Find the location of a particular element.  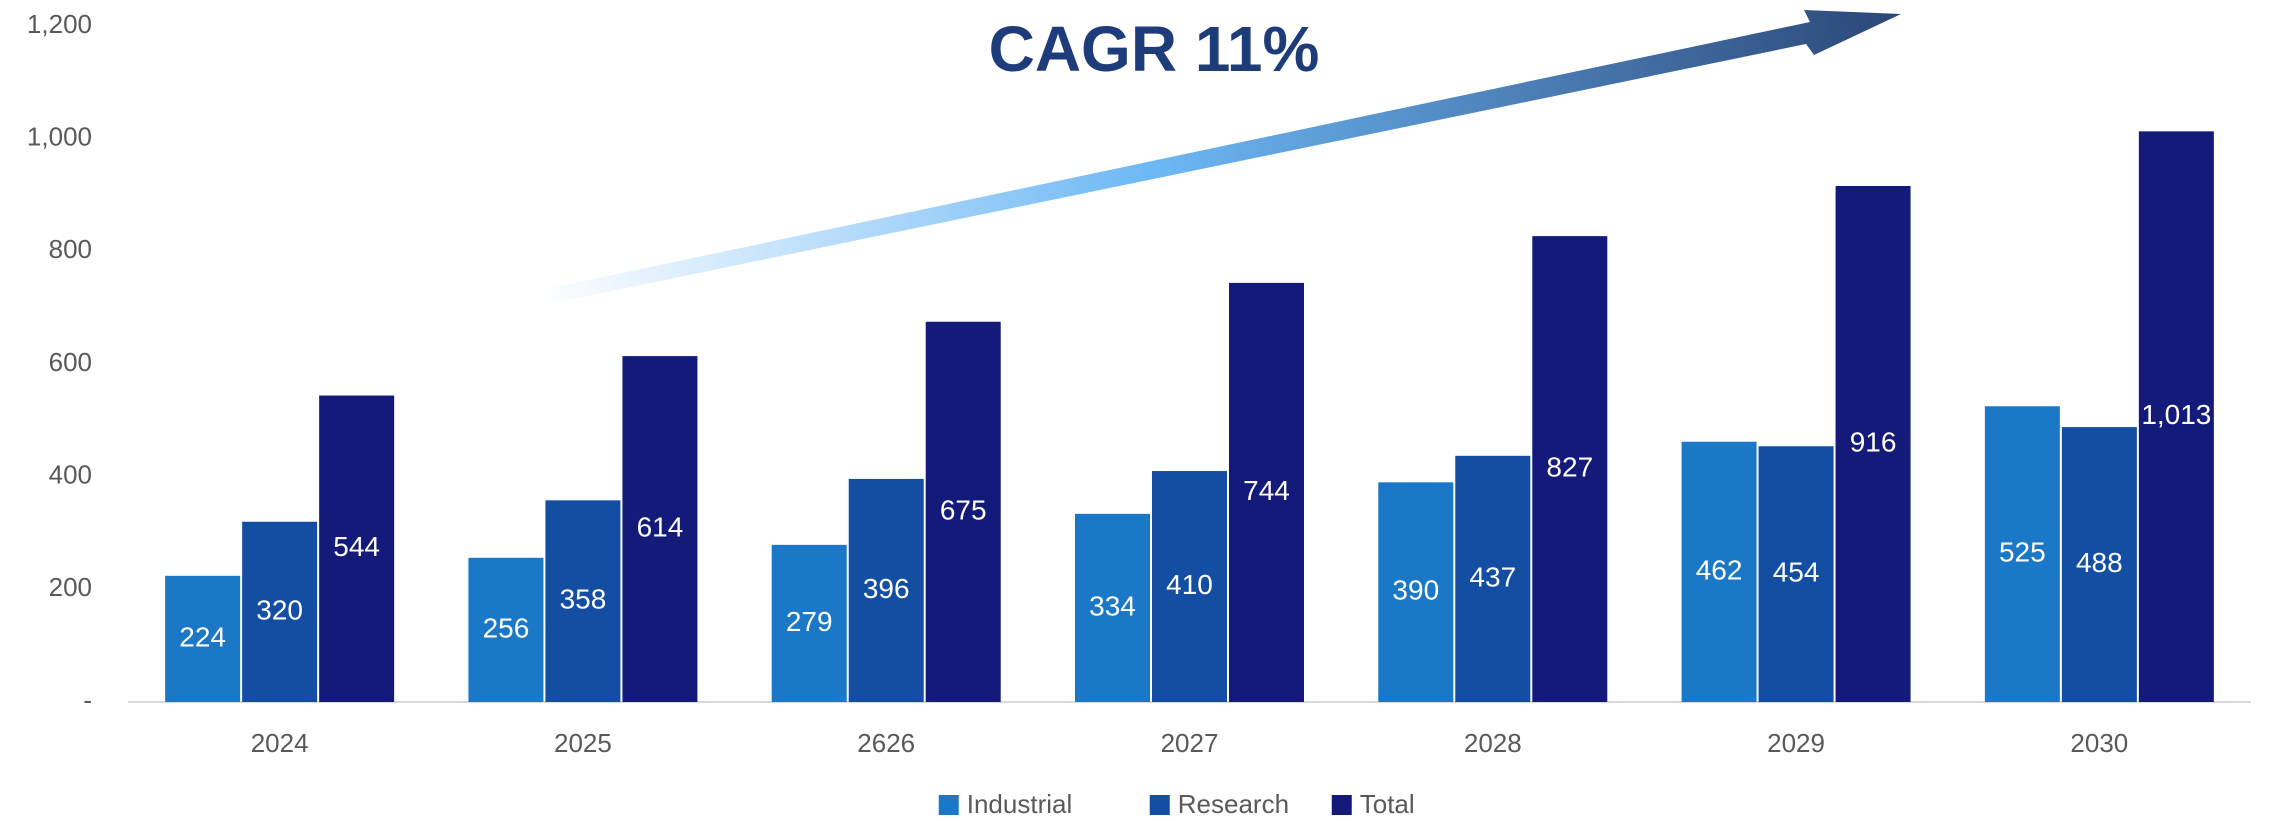

annotation: CAGR 11% is located at coordinates (1154, 49).